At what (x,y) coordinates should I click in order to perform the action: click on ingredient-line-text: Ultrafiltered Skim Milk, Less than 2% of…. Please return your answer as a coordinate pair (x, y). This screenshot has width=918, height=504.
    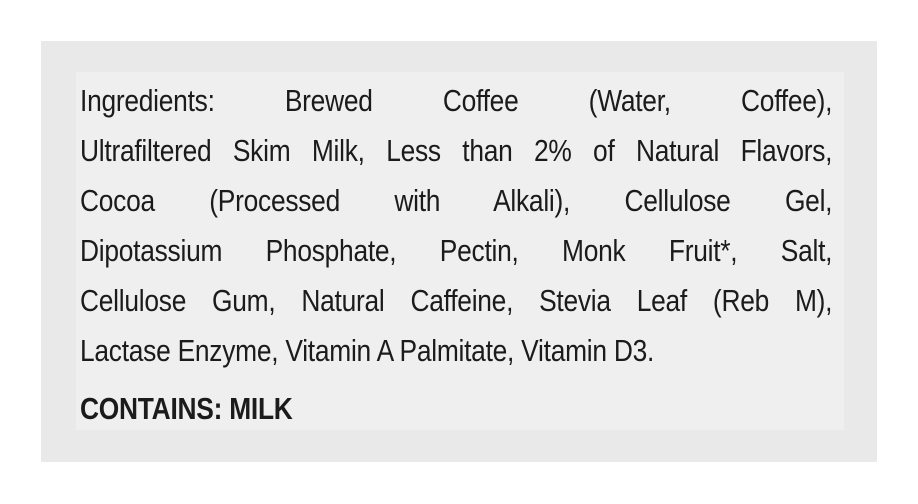
    Looking at the image, I should click on (456, 150).